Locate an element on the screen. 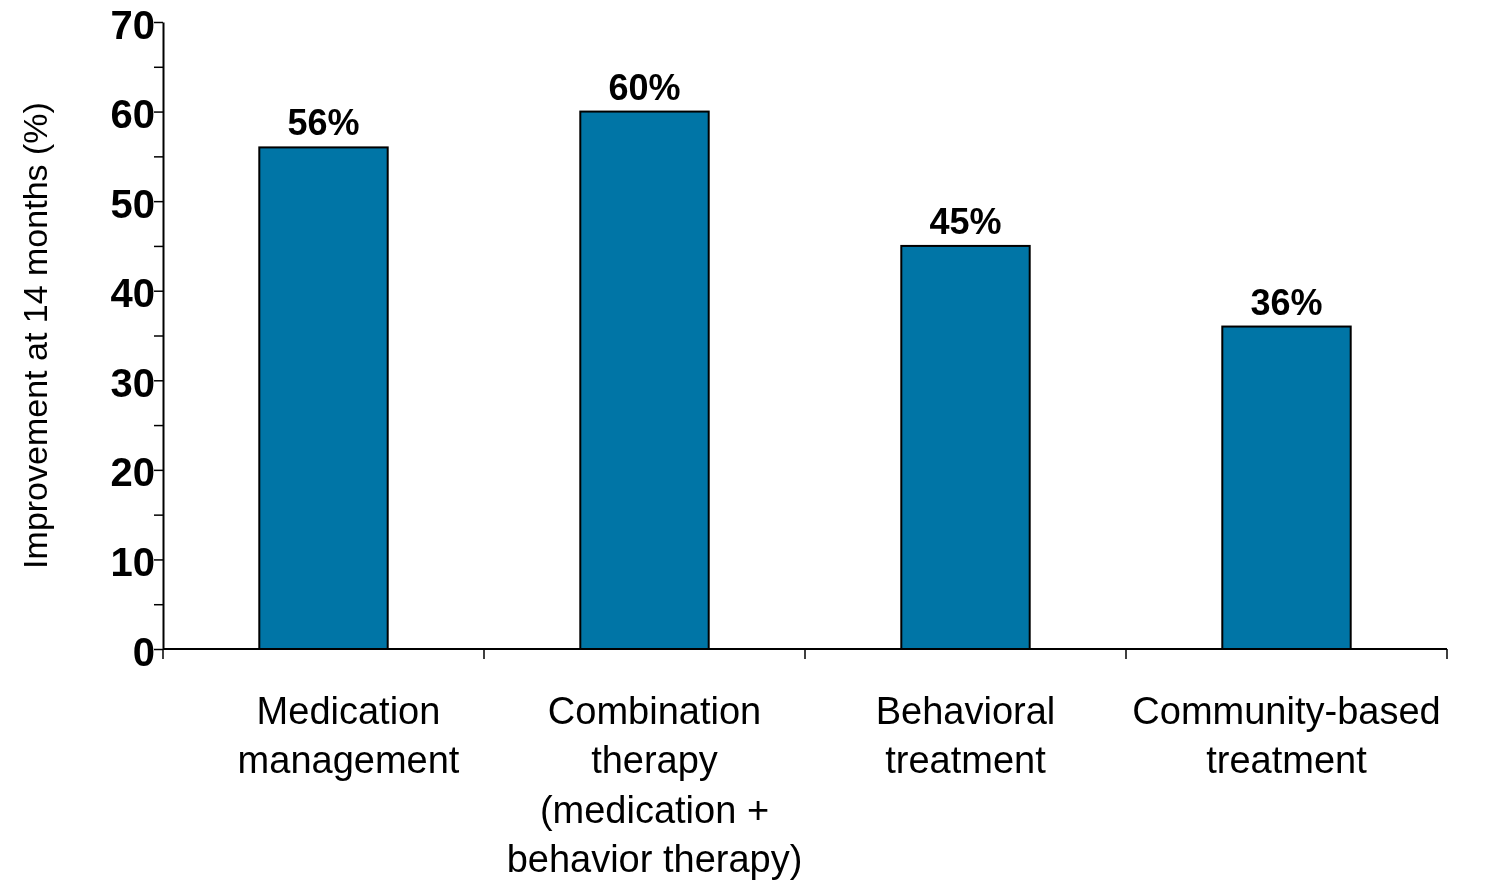 The width and height of the screenshot is (1504, 883). data-label: 45% is located at coordinates (965, 221).